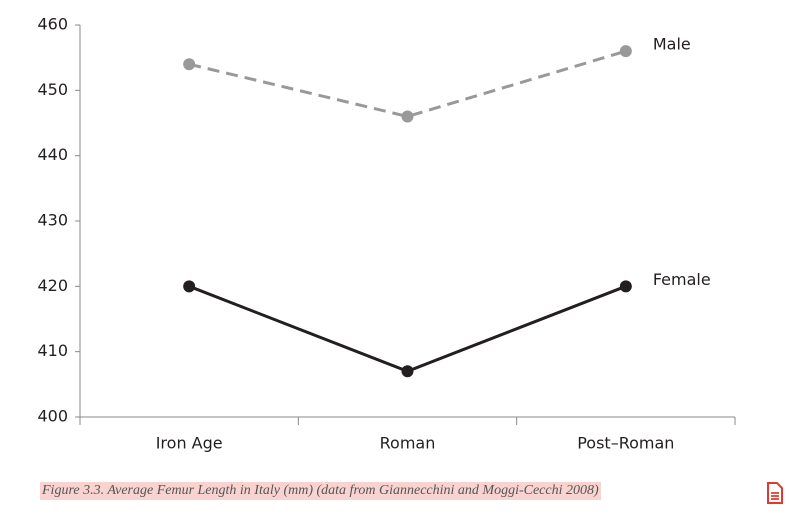  What do you see at coordinates (52, 220) in the screenshot?
I see `y-tick-label: 430` at bounding box center [52, 220].